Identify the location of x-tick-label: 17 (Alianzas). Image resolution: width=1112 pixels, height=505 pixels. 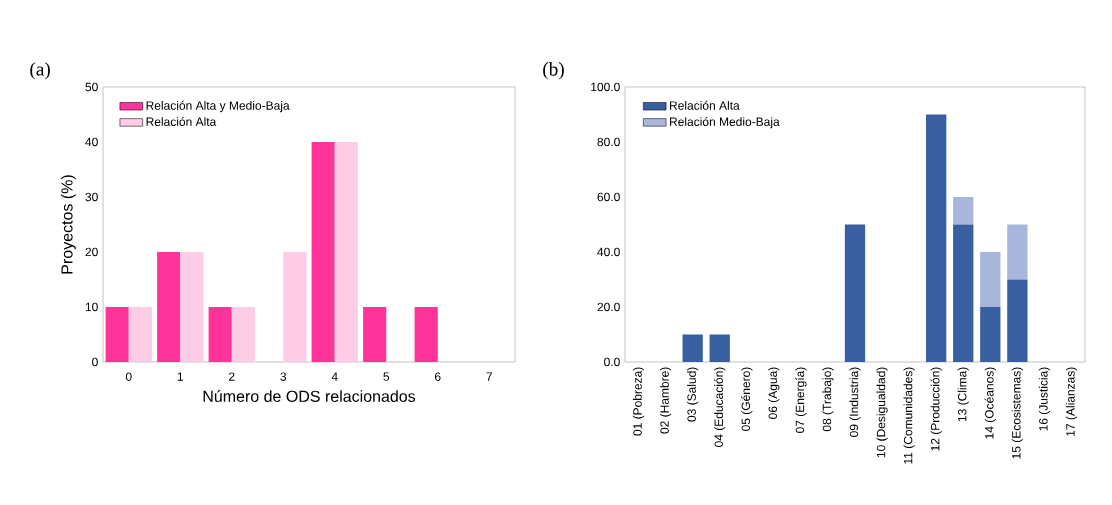
(1071, 401).